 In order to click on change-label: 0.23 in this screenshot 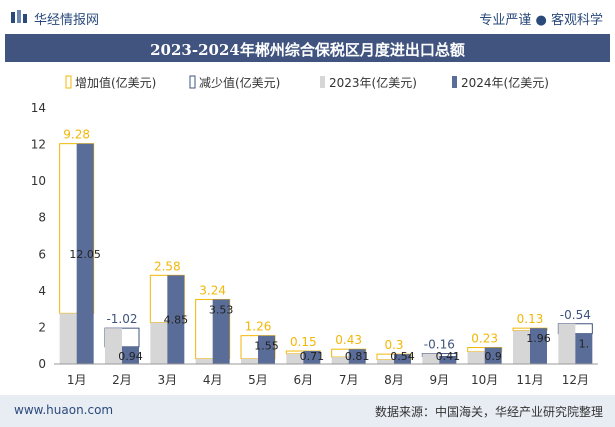, I will do `click(484, 339)`.